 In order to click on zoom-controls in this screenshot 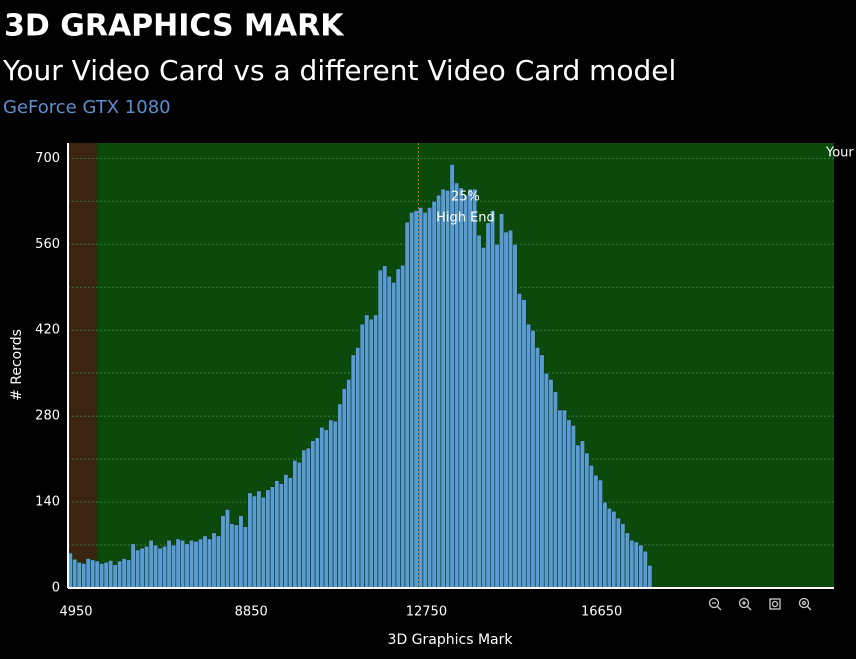, I will do `click(760, 604)`.